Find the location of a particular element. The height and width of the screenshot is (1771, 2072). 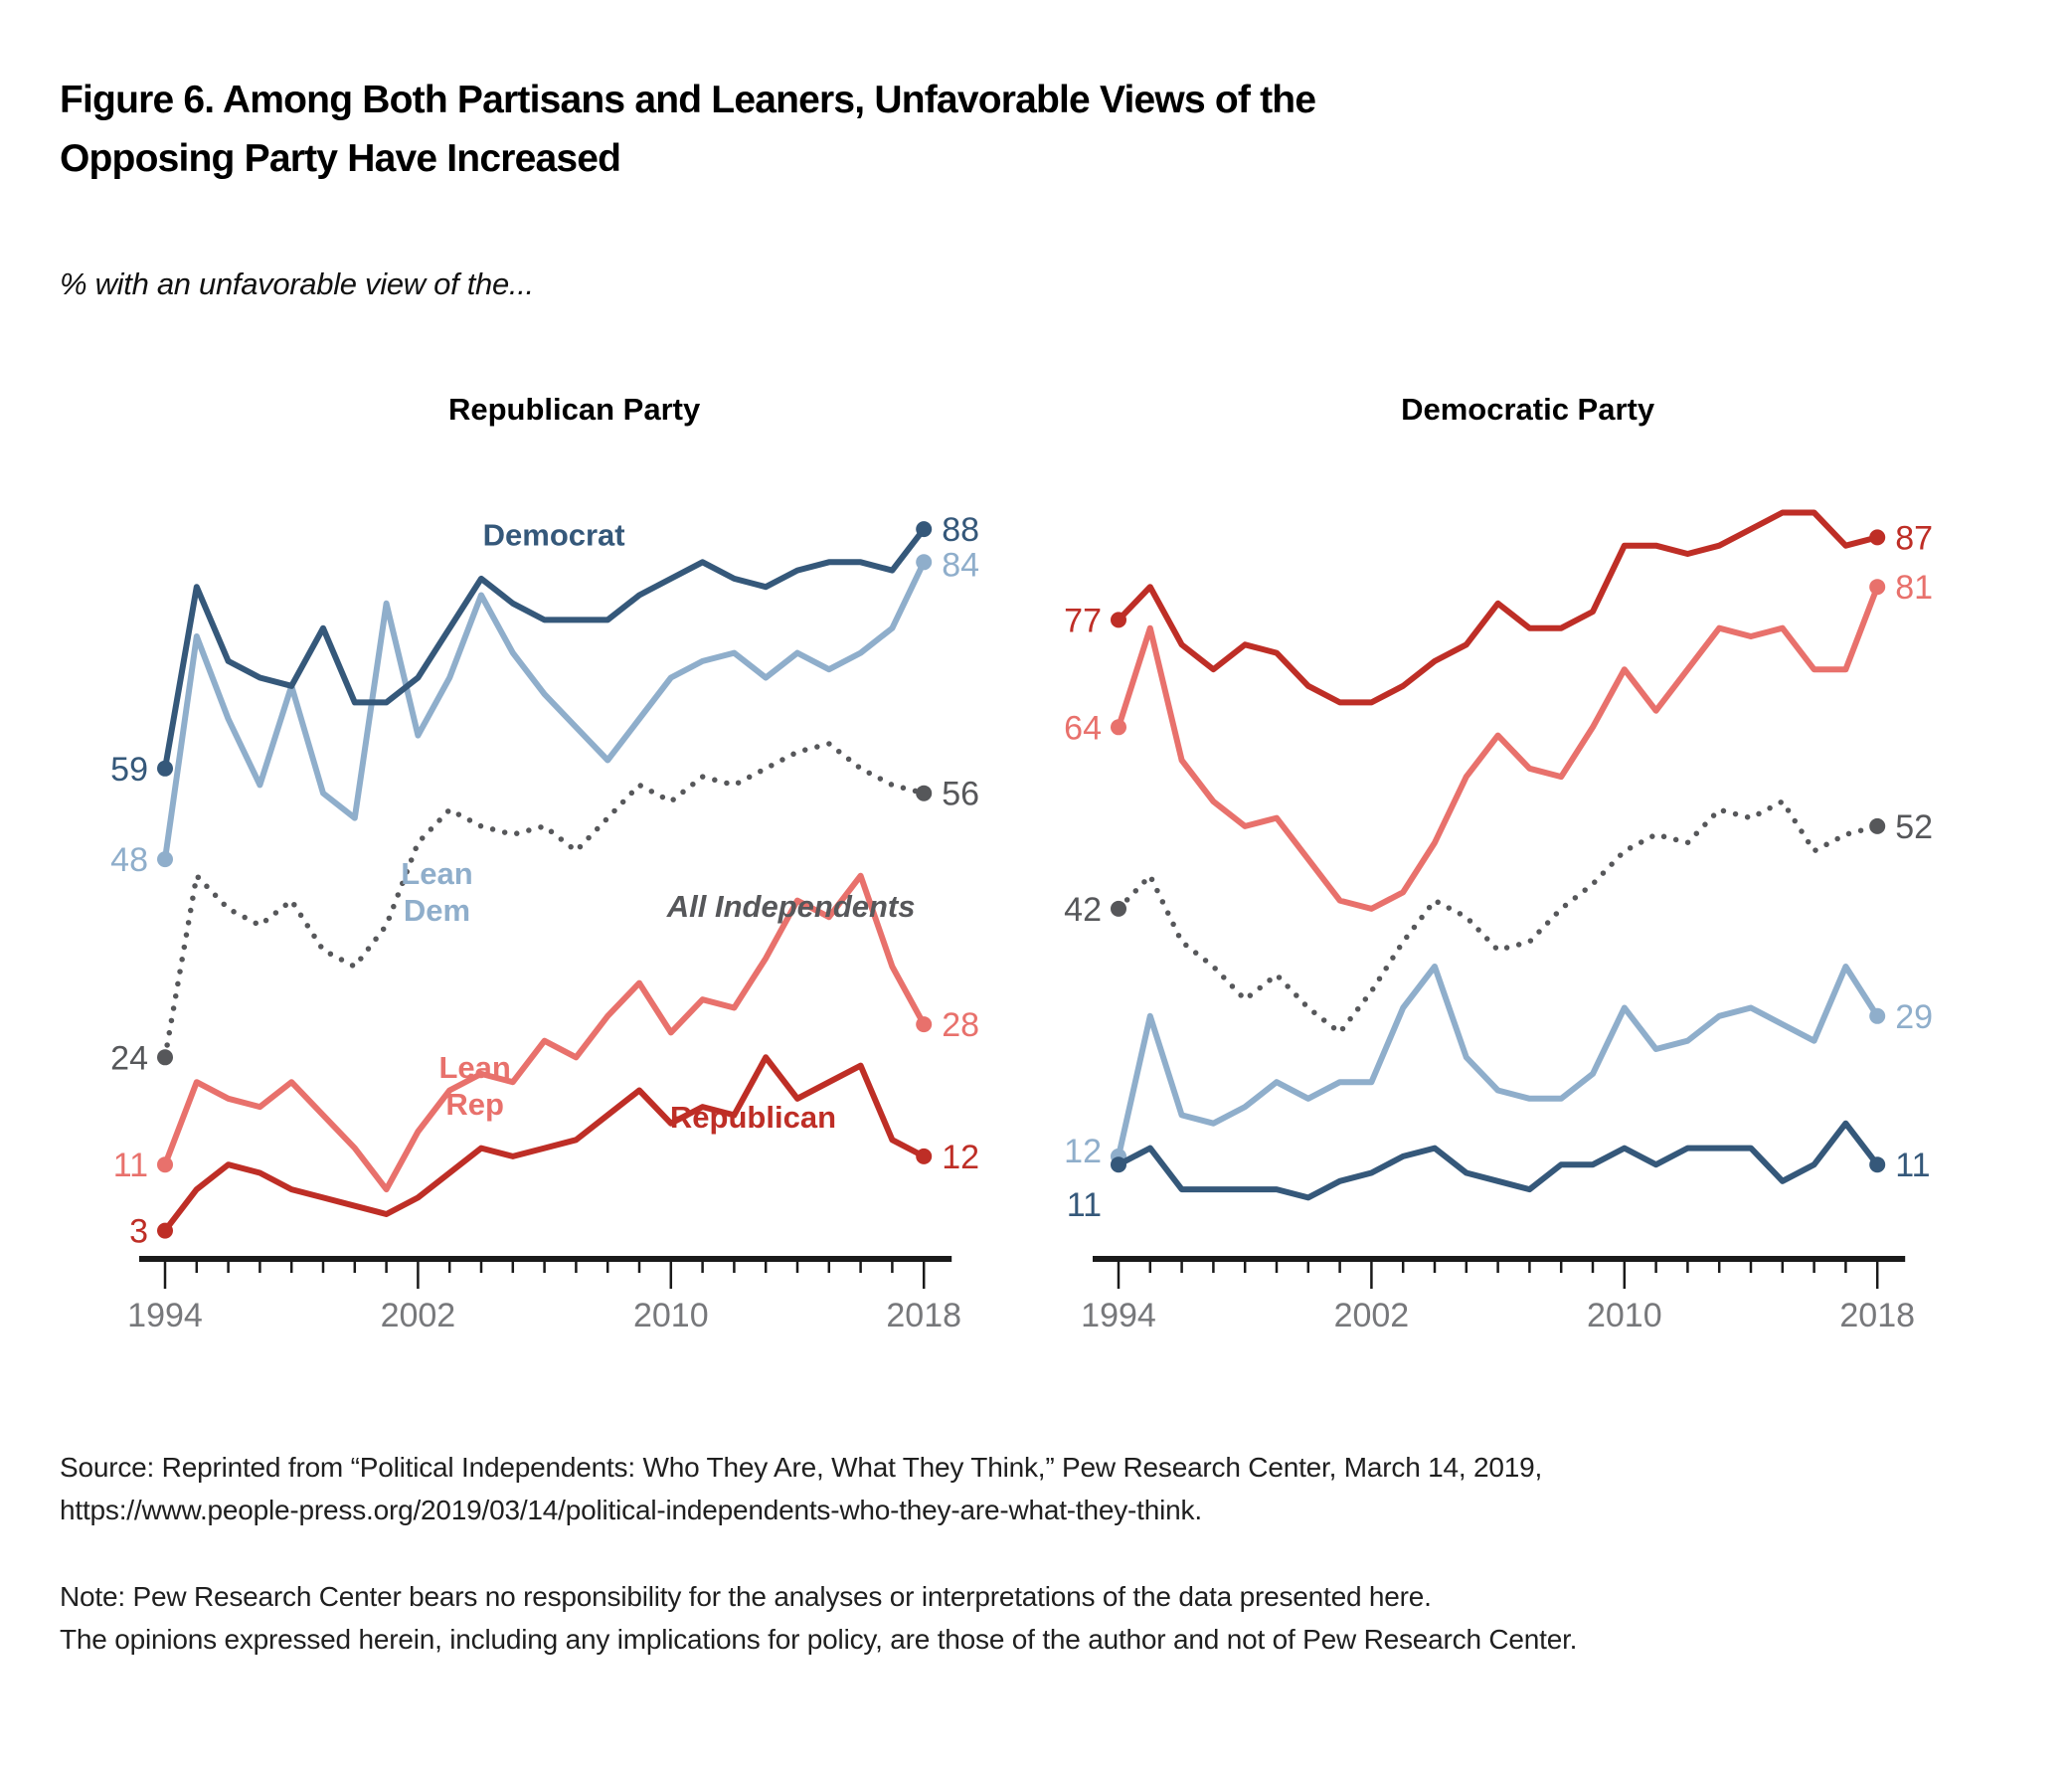

value-label-start-leandem: 48 is located at coordinates (129, 860).